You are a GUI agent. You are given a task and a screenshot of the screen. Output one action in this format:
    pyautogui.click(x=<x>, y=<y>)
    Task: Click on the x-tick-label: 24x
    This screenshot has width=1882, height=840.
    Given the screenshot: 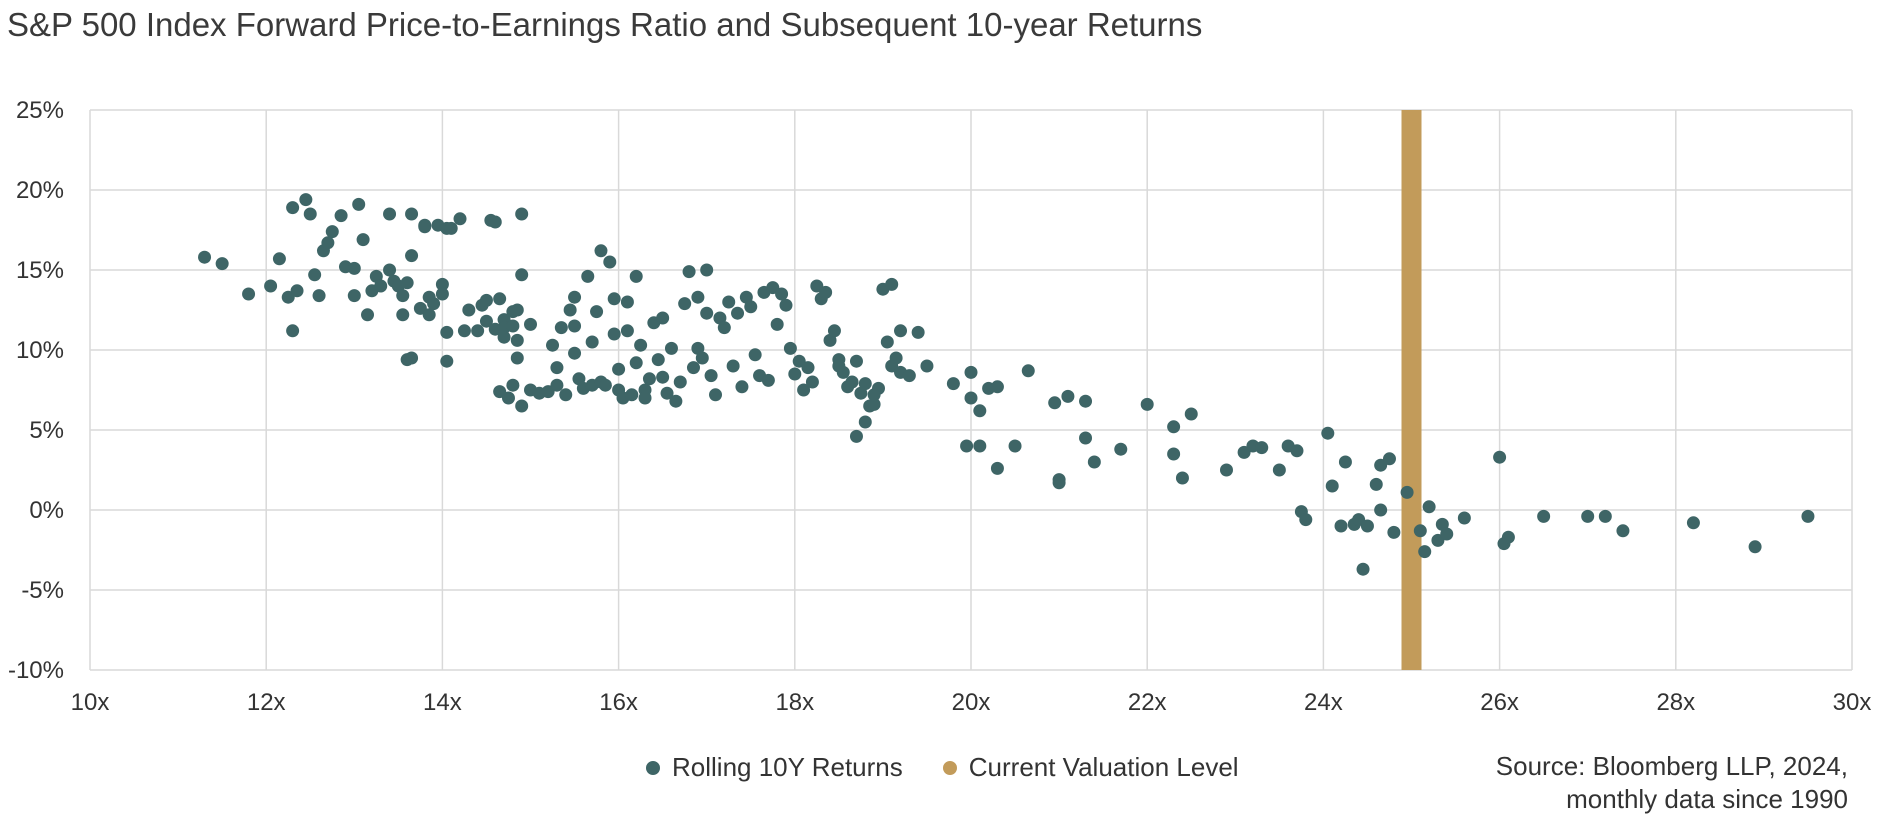 What is the action you would take?
    pyautogui.click(x=1323, y=702)
    